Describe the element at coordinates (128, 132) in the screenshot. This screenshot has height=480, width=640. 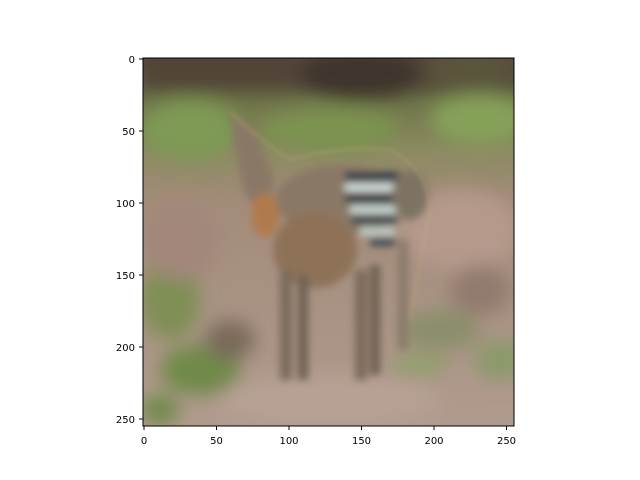
I see `y-tick-label: 50` at that location.